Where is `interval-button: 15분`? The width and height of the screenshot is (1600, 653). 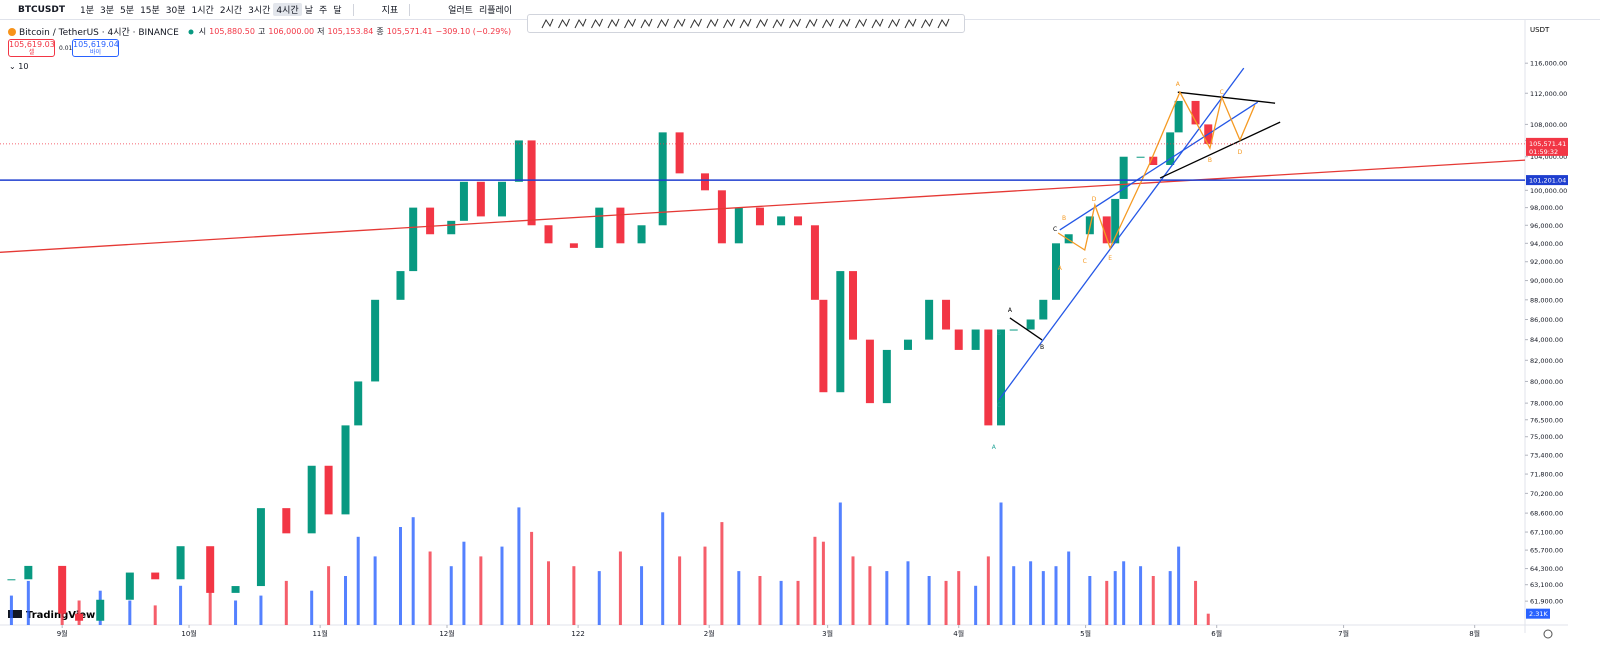
interval-button: 15분 is located at coordinates (150, 11).